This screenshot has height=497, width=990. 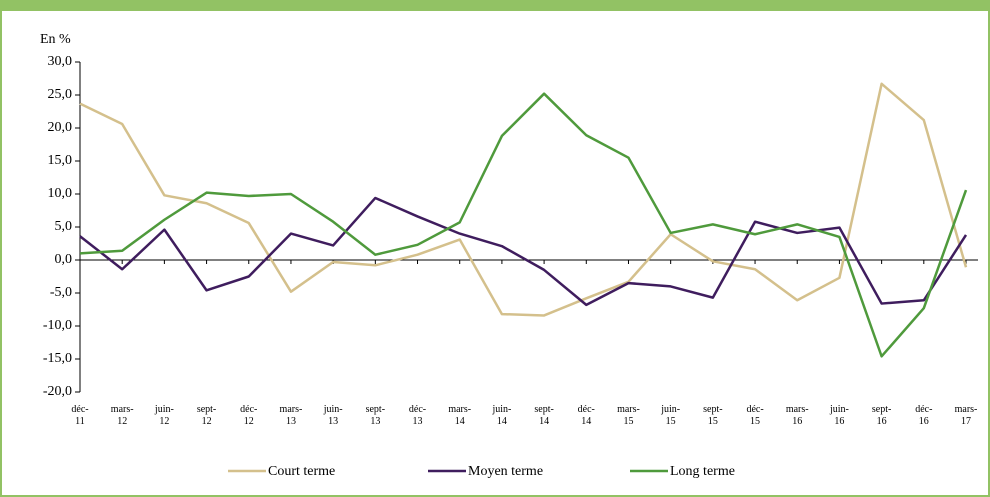 I want to click on x-tick-label: mars-14, so click(x=460, y=415).